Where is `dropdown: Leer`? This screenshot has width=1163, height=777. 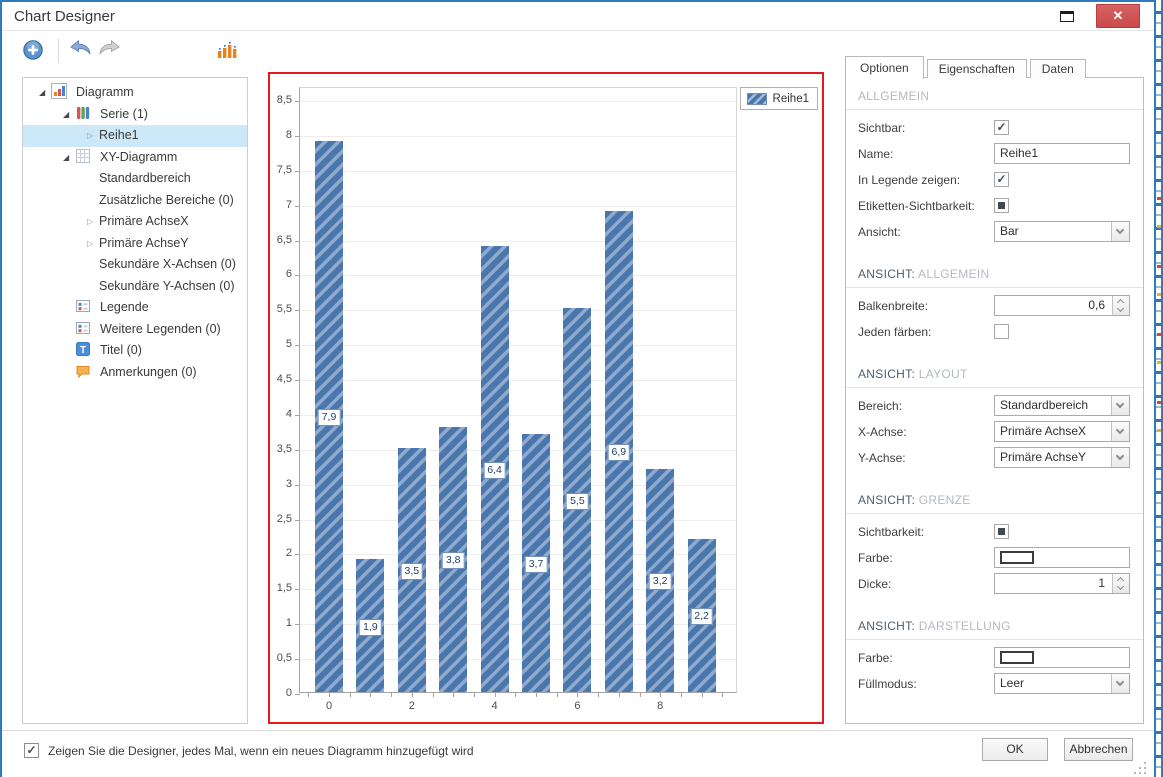 dropdown: Leer is located at coordinates (1062, 683).